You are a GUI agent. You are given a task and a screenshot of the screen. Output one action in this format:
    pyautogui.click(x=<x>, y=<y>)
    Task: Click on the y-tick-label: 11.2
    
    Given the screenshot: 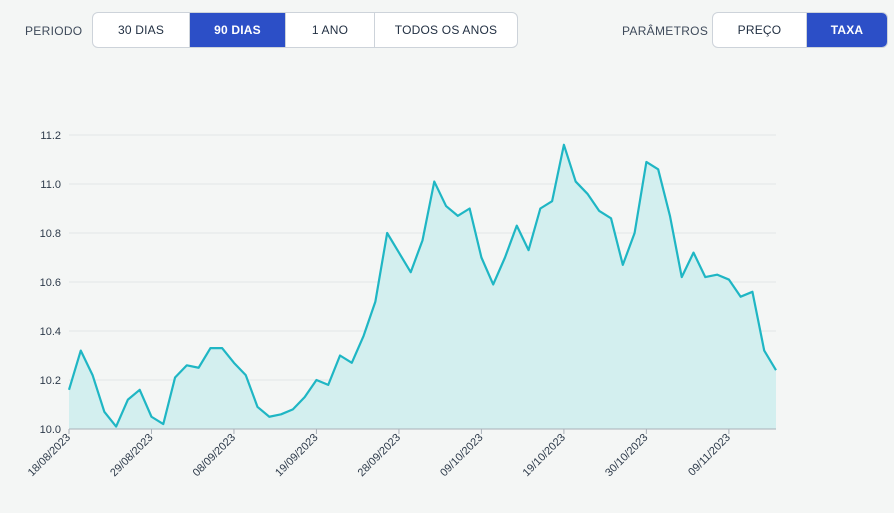 What is the action you would take?
    pyautogui.click(x=50, y=136)
    